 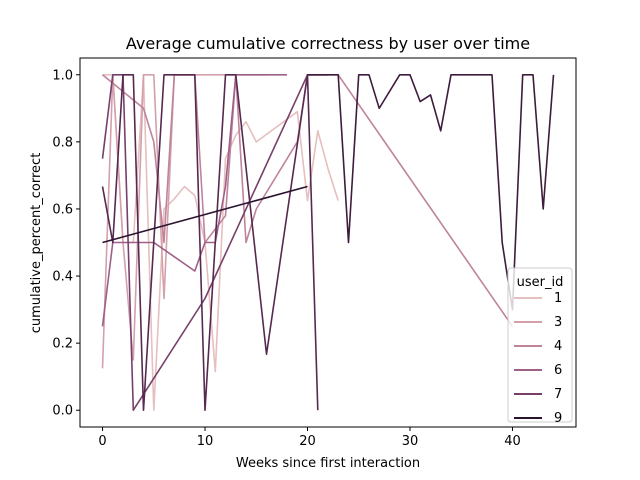 What do you see at coordinates (328, 463) in the screenshot?
I see `x-axis-title: Weeks since first interaction` at bounding box center [328, 463].